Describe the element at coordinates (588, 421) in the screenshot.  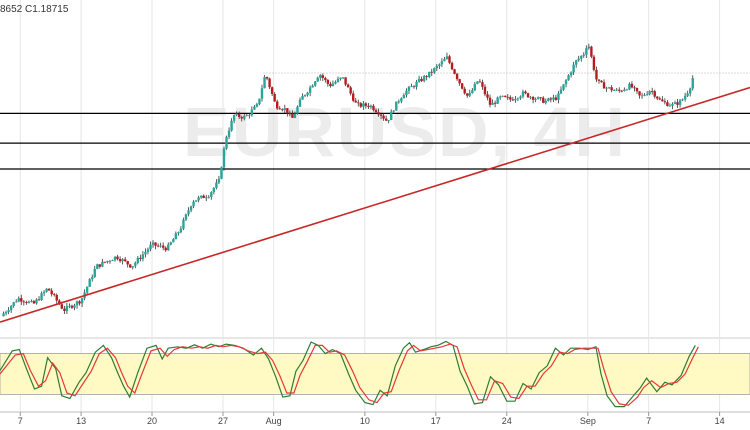
I see `x-tick-label-8: Sep` at that location.